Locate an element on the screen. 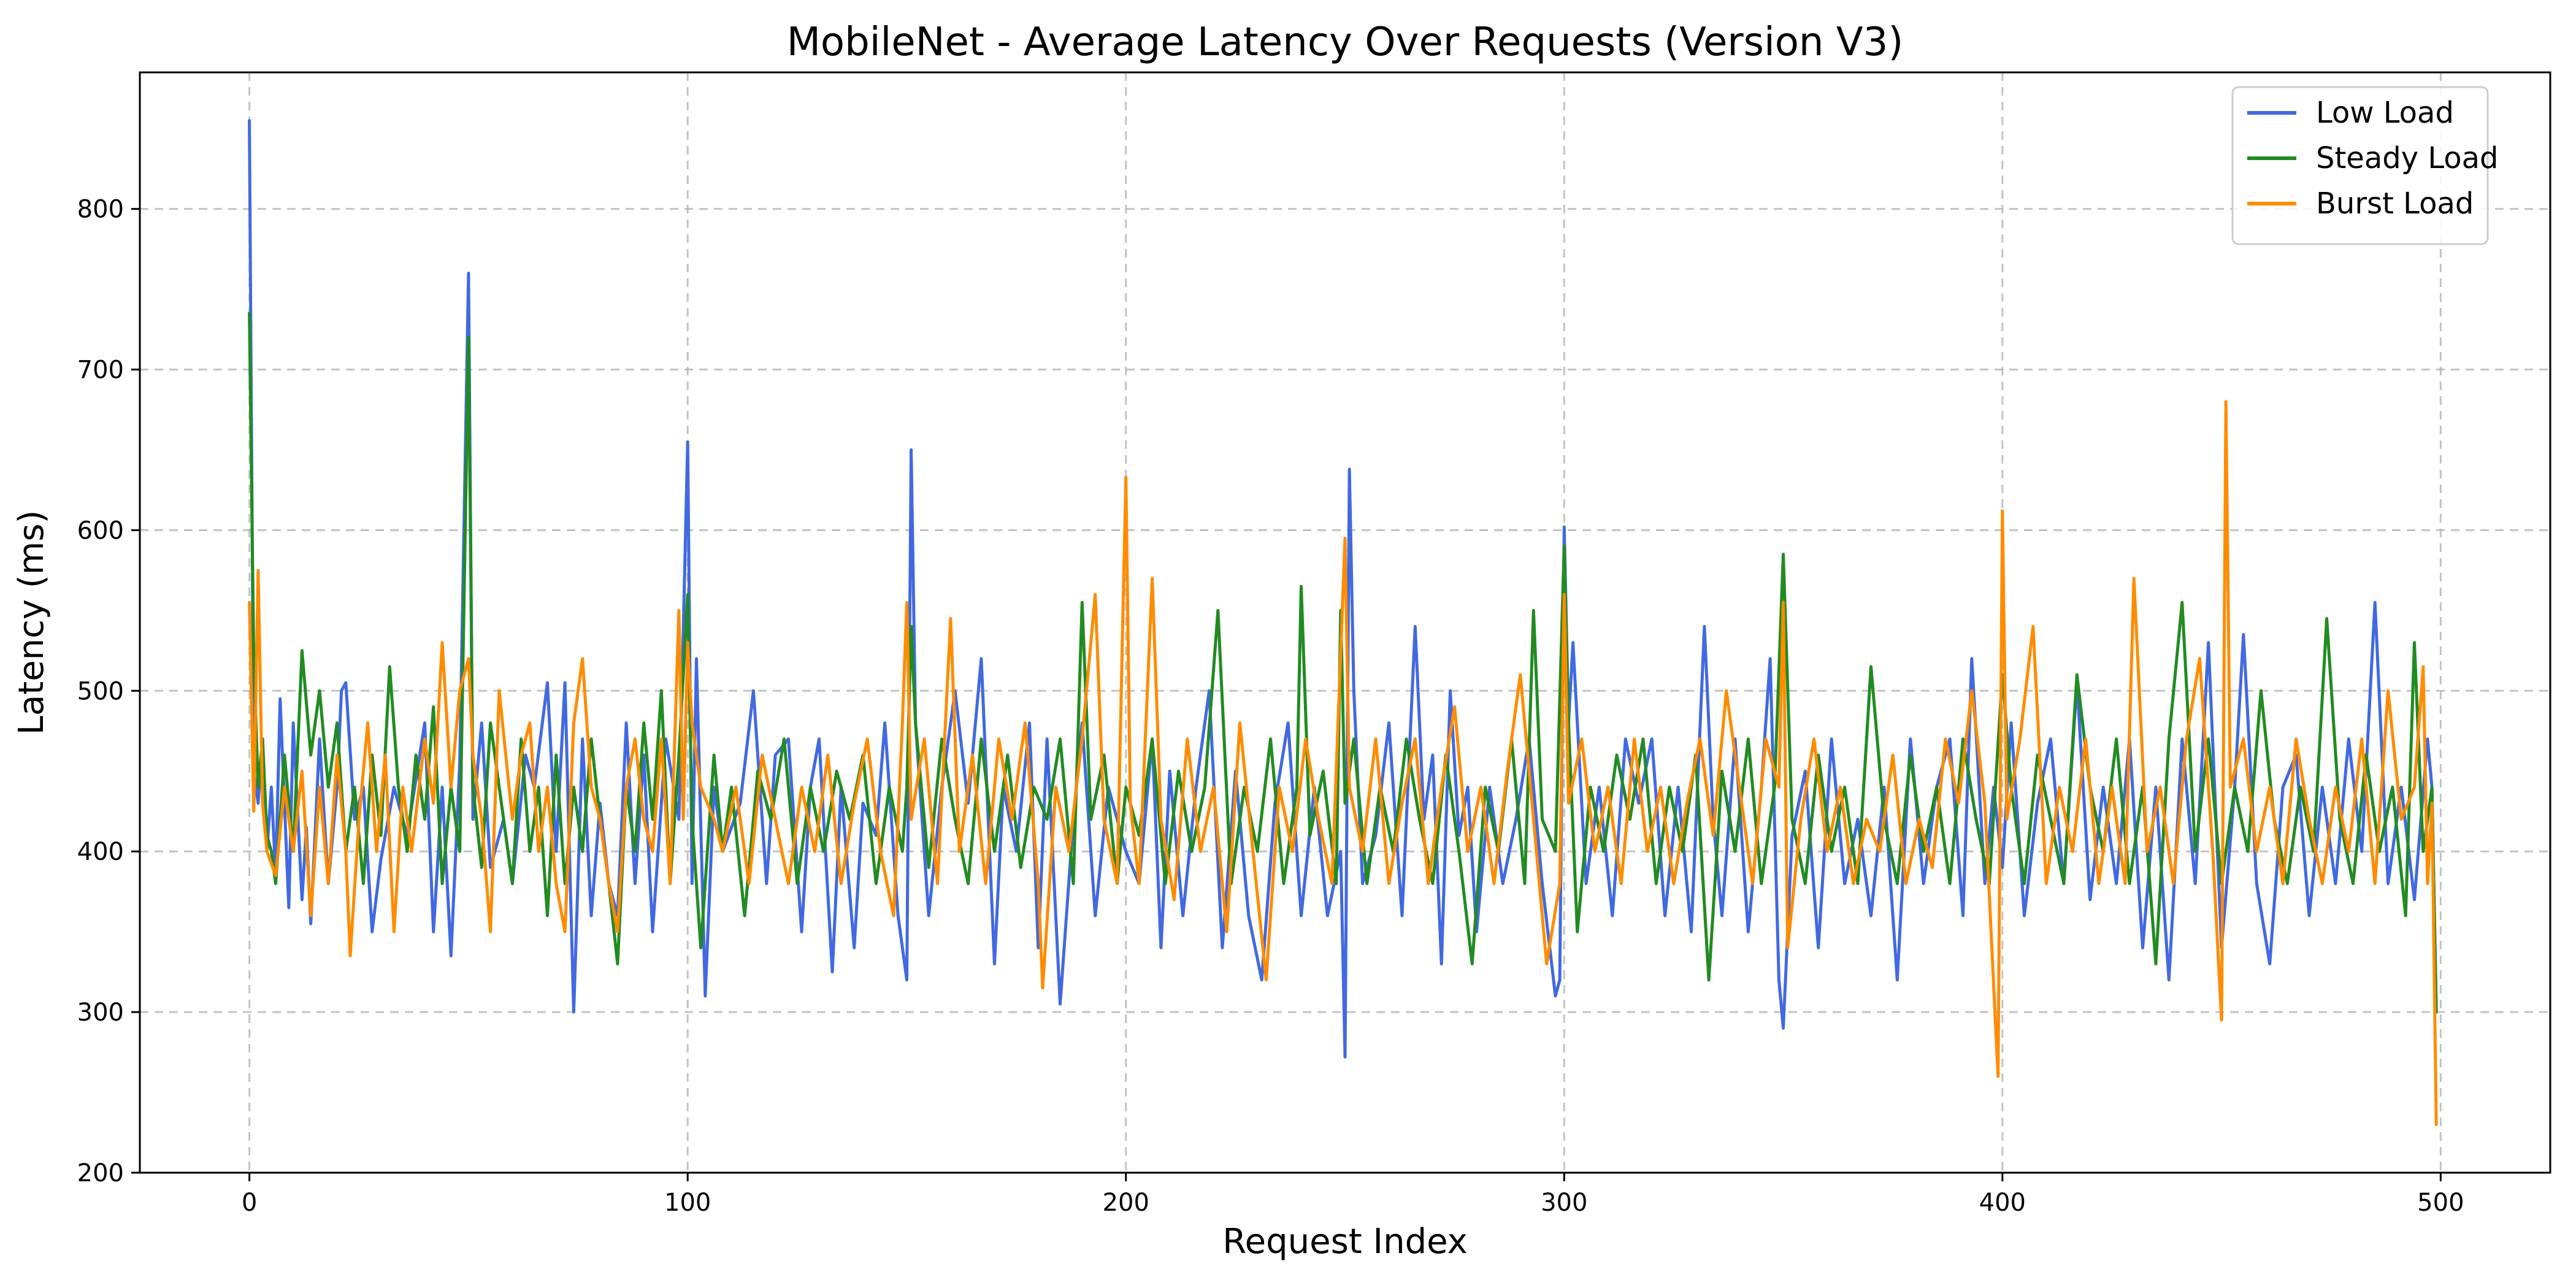  x-axis-label: Request Index is located at coordinates (1344, 1242).